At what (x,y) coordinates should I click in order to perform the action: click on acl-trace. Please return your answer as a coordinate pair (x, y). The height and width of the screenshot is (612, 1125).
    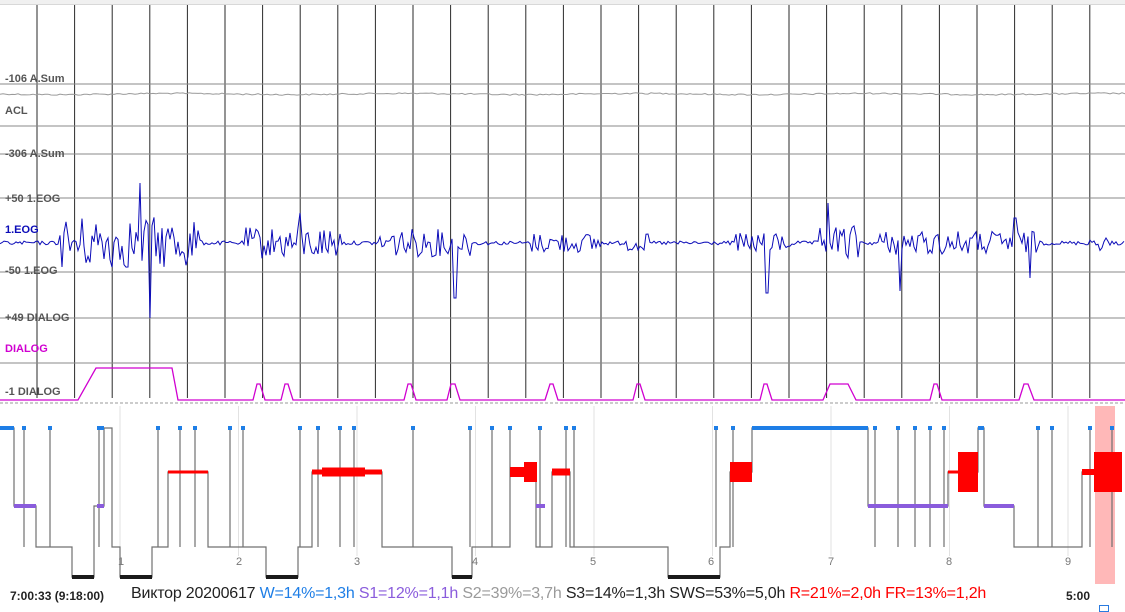
    Looking at the image, I should click on (562, 94).